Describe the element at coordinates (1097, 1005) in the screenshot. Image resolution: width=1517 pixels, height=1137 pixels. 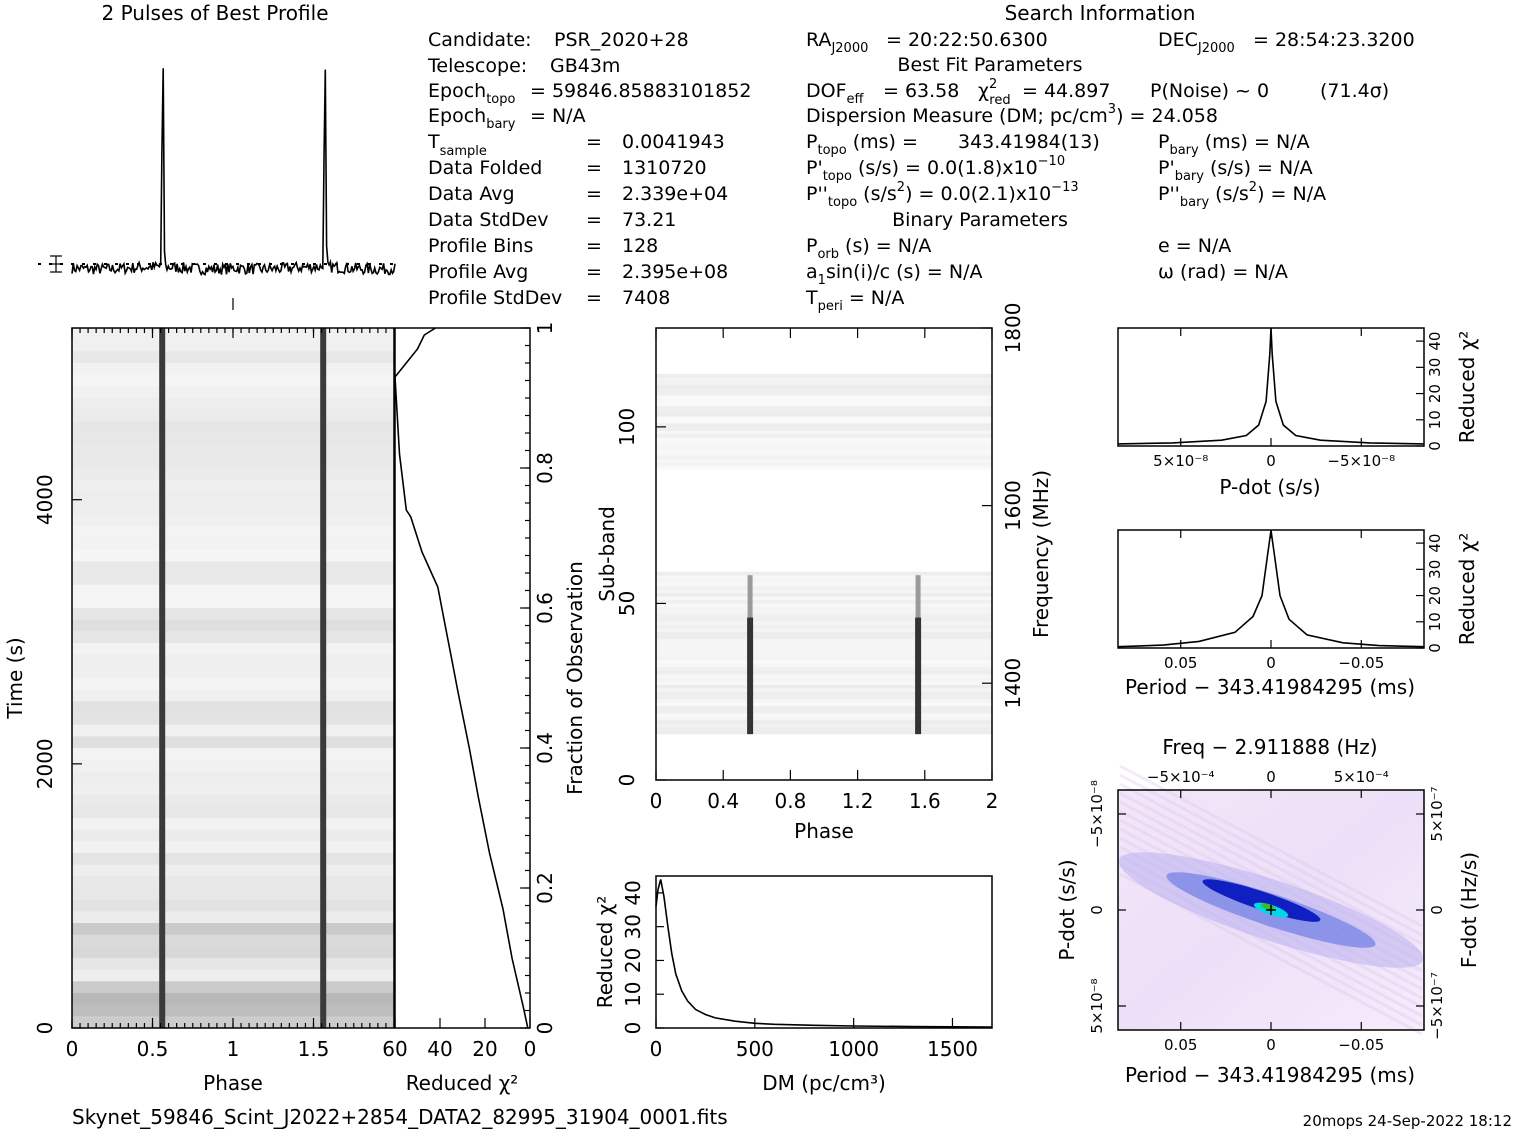
I see `map-ytick-label: 5×10⁻⁸` at that location.